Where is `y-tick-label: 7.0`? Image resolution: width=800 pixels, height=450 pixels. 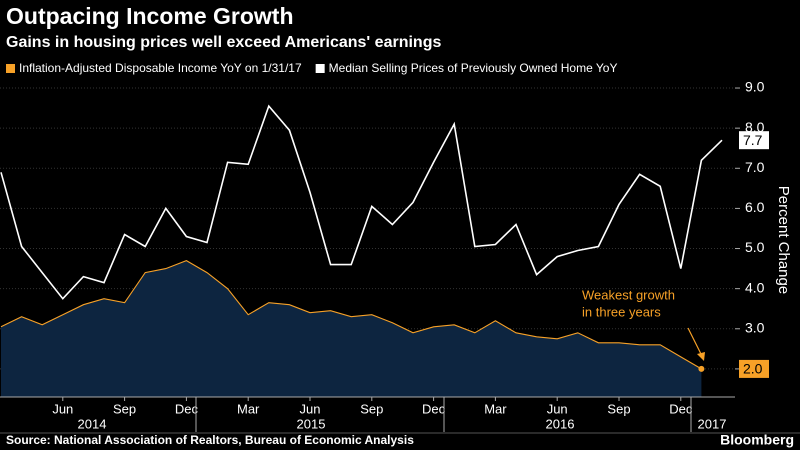 y-tick-label: 7.0 is located at coordinates (755, 167).